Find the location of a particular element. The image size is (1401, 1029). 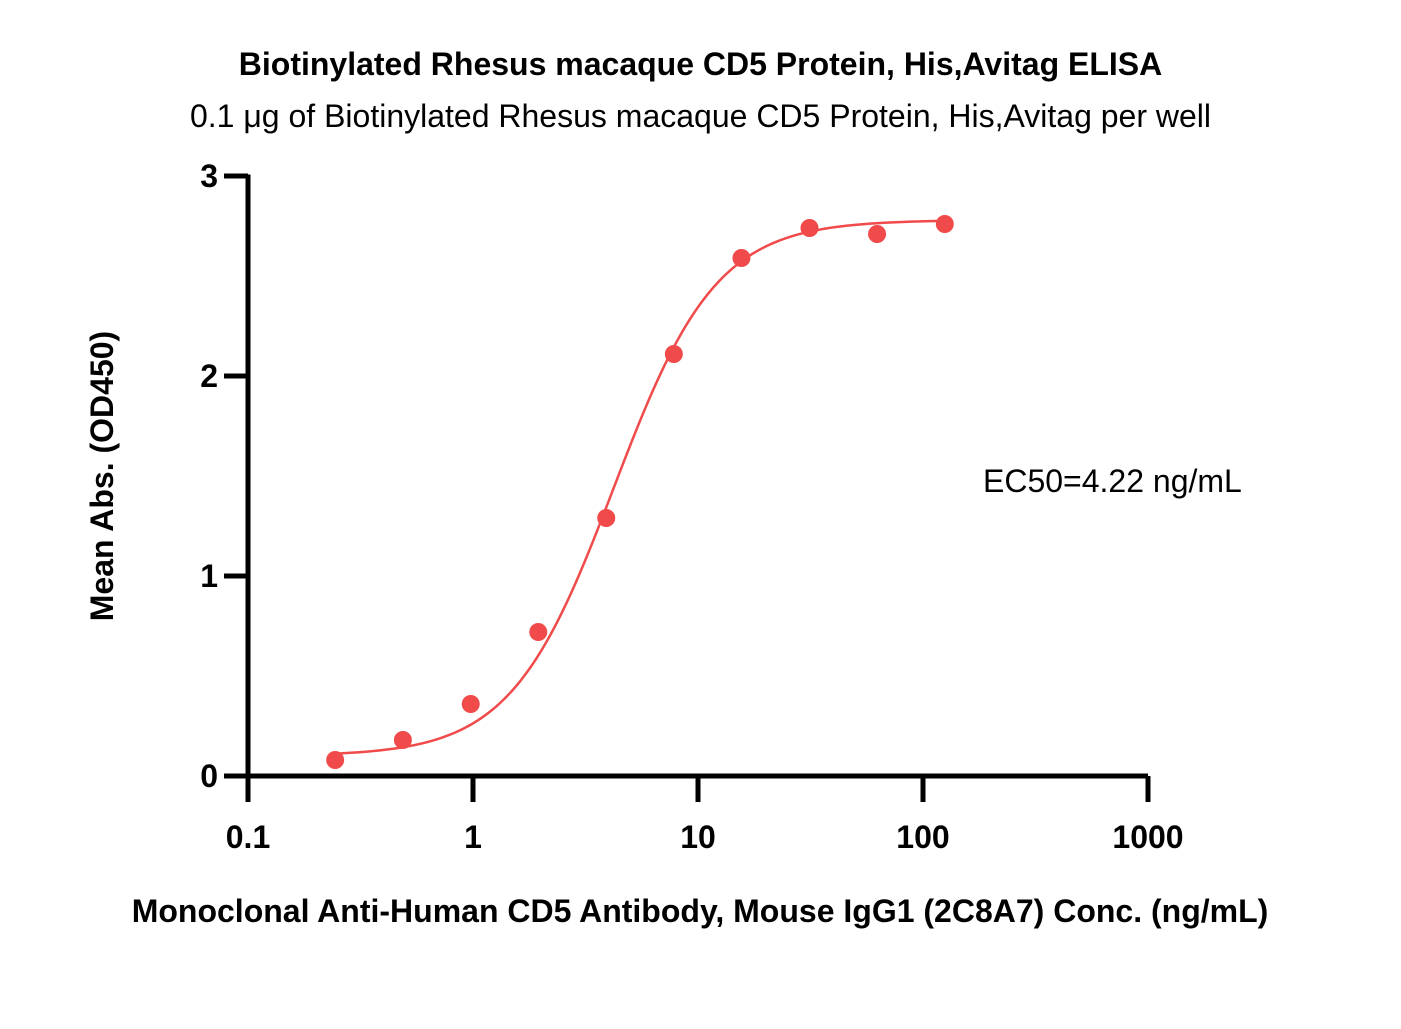

x-tick-label: 100 is located at coordinates (922, 837).